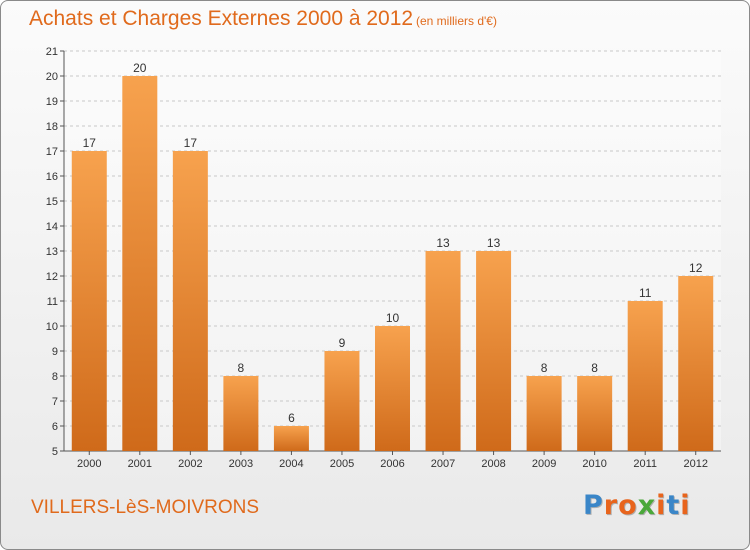 The width and height of the screenshot is (750, 550). What do you see at coordinates (493, 464) in the screenshot?
I see `x-tick-label: 2008` at bounding box center [493, 464].